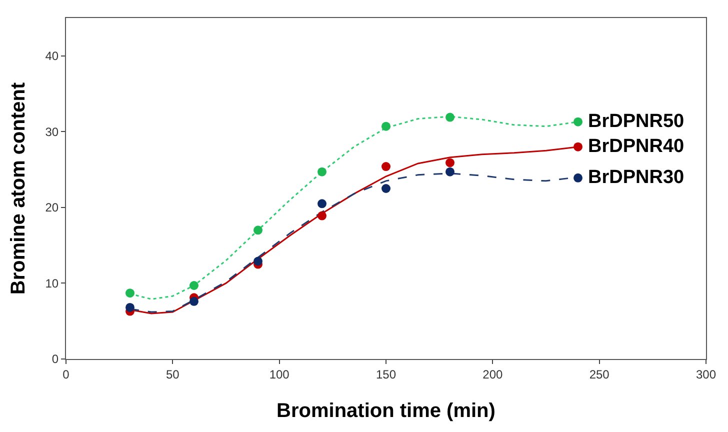 This screenshot has width=728, height=432. Describe the element at coordinates (386, 411) in the screenshot. I see `x-axis-title: Bromination time (min)` at that location.